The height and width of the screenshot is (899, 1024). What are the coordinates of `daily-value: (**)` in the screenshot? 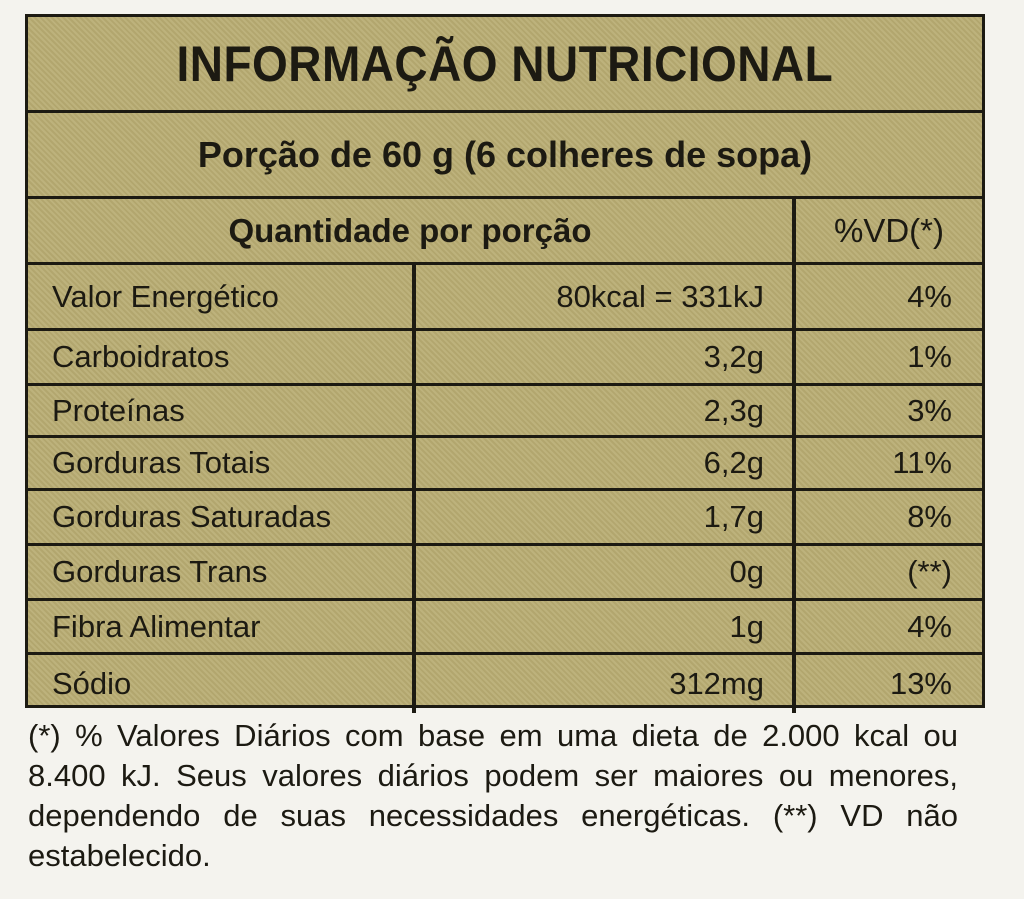 It's located at (929, 571).